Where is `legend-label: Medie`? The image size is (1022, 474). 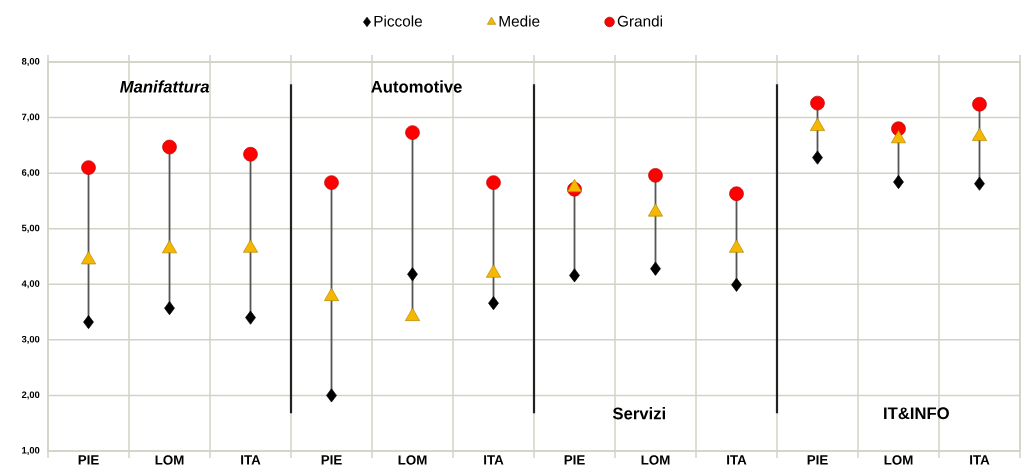
legend-label: Medie is located at coordinates (519, 21).